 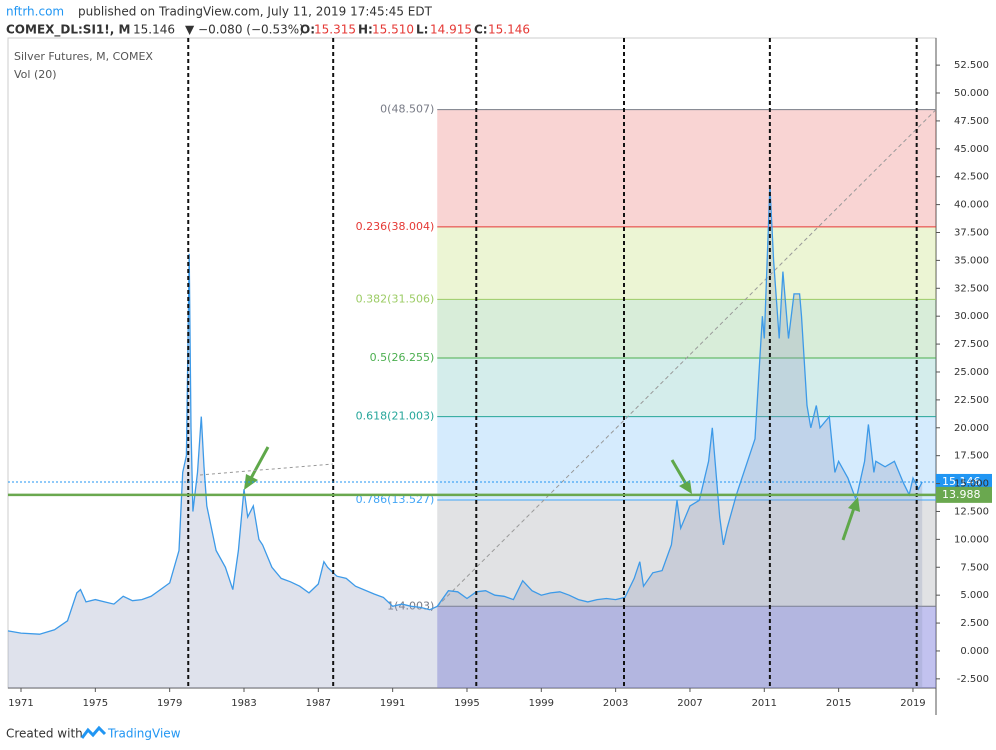 What do you see at coordinates (971, 177) in the screenshot?
I see `y-tick-label: 42.500` at bounding box center [971, 177].